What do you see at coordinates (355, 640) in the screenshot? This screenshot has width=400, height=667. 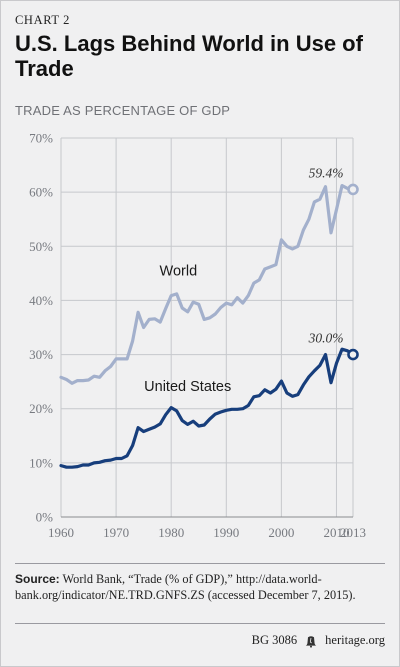 I see `site-name: heritage.org` at bounding box center [355, 640].